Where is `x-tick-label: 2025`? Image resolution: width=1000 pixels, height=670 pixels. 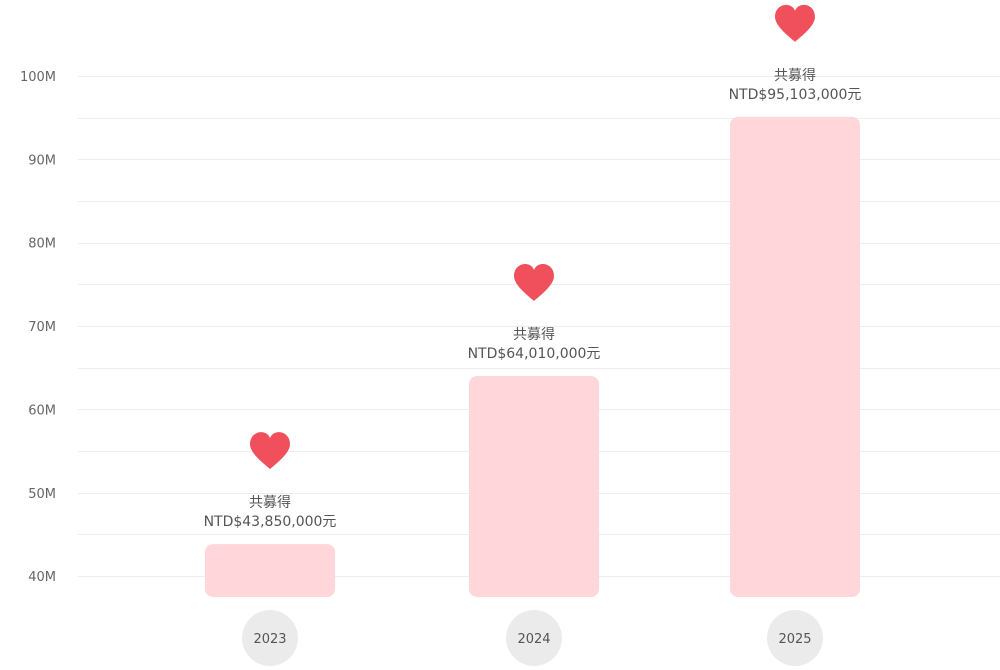
x-tick-label: 2025 is located at coordinates (794, 639).